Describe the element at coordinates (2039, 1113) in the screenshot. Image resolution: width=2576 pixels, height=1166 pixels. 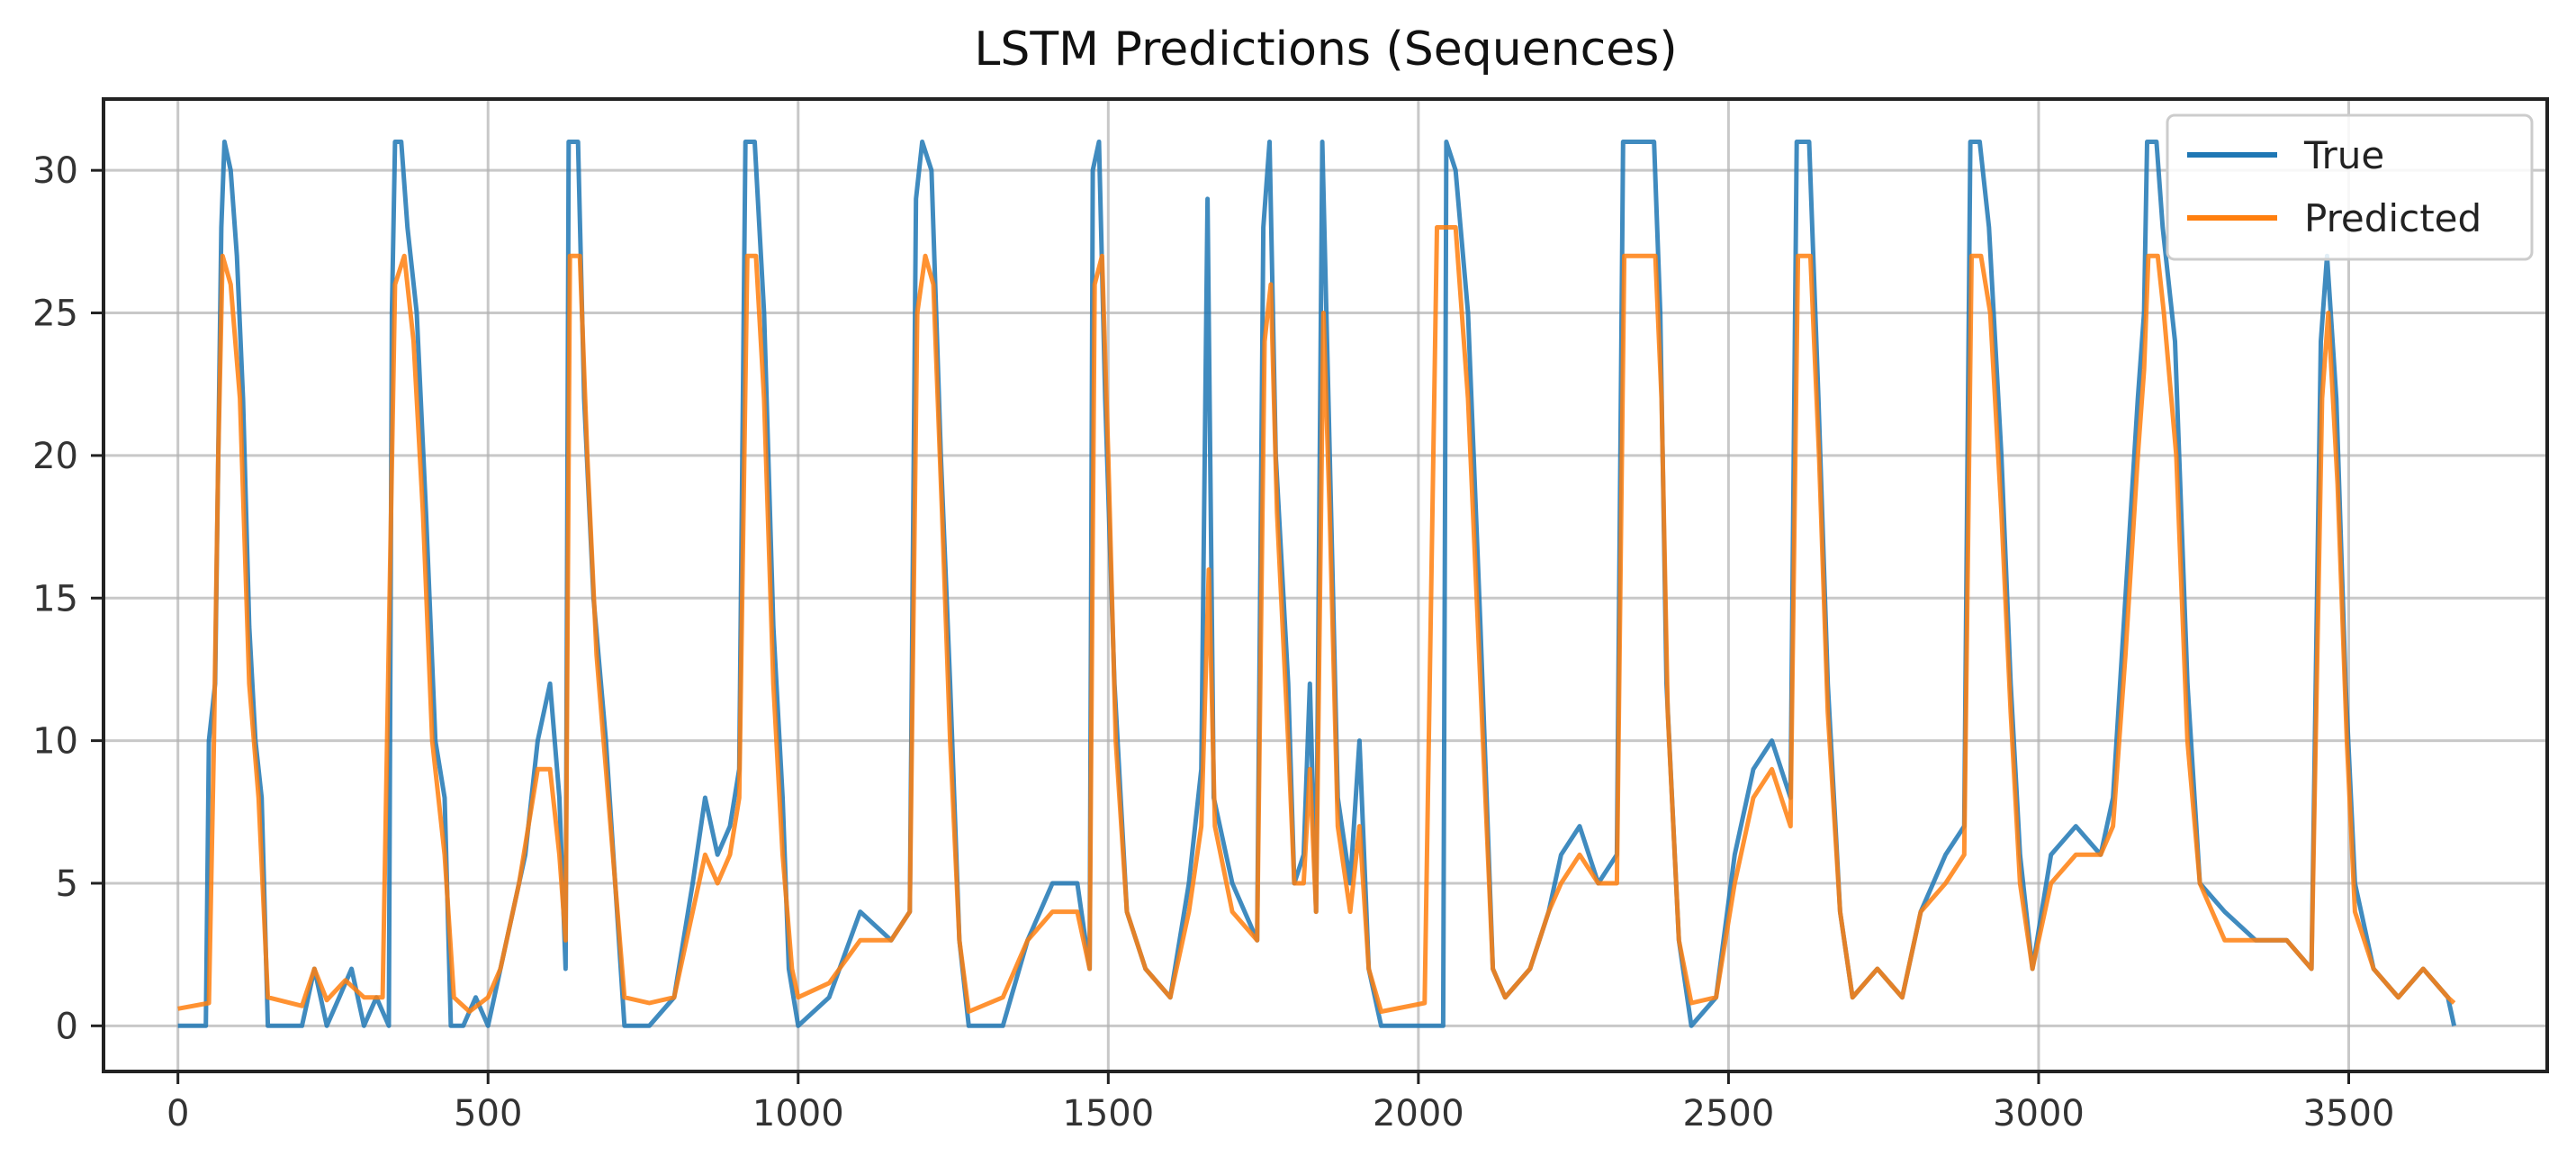
I see `x-tick-label: 3000` at that location.